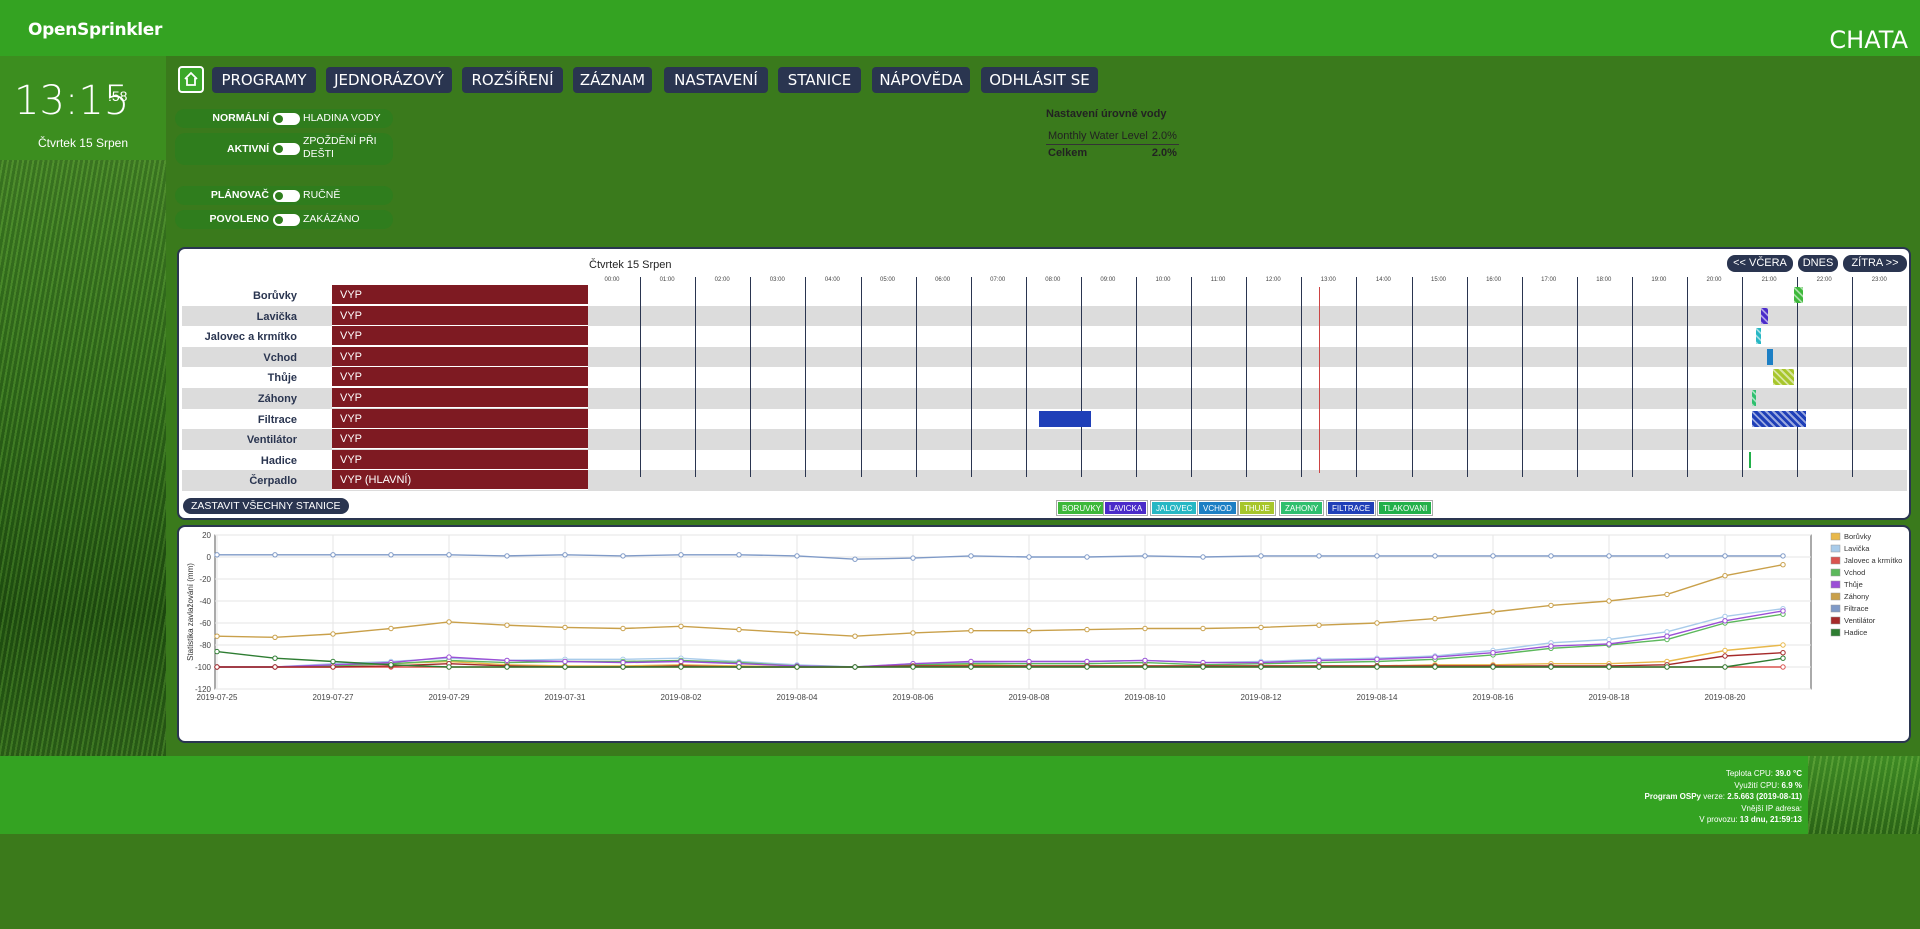  I want to click on nav-programy: PROGRAMY, so click(264, 80).